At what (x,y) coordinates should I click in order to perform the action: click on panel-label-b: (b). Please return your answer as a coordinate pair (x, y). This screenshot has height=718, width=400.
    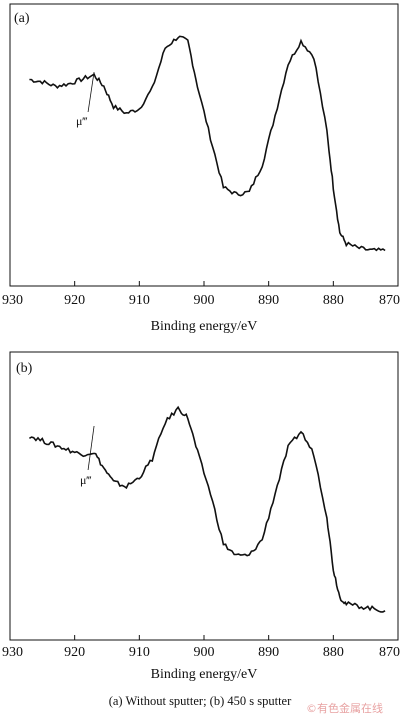
    Looking at the image, I should click on (24, 368).